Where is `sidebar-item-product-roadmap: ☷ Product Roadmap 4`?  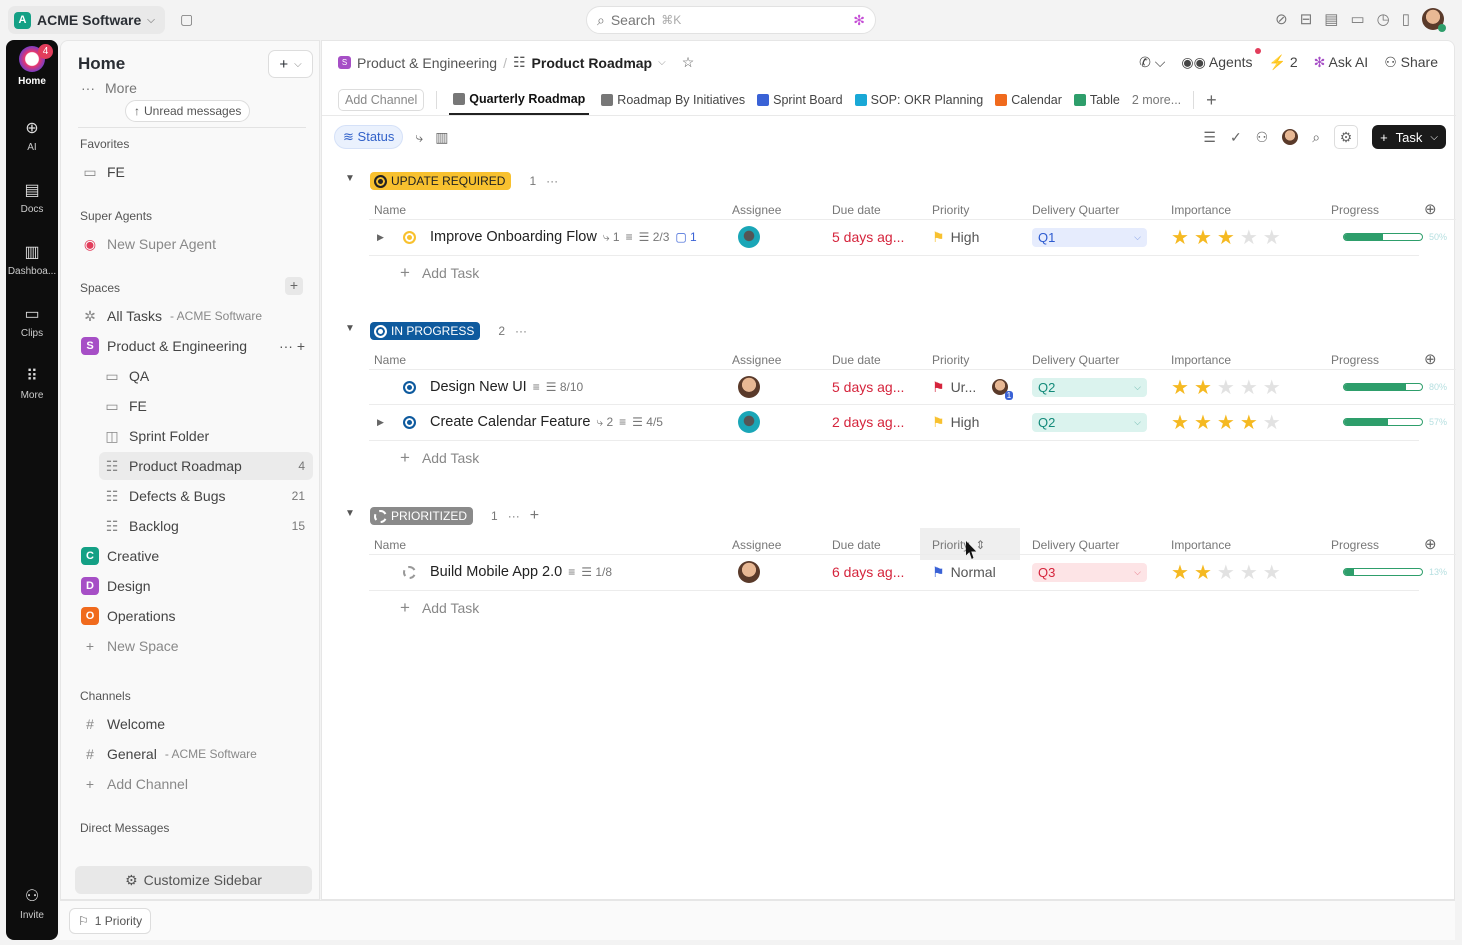
sidebar-item-product-roadmap: ☷ Product Roadmap 4 is located at coordinates (206, 466).